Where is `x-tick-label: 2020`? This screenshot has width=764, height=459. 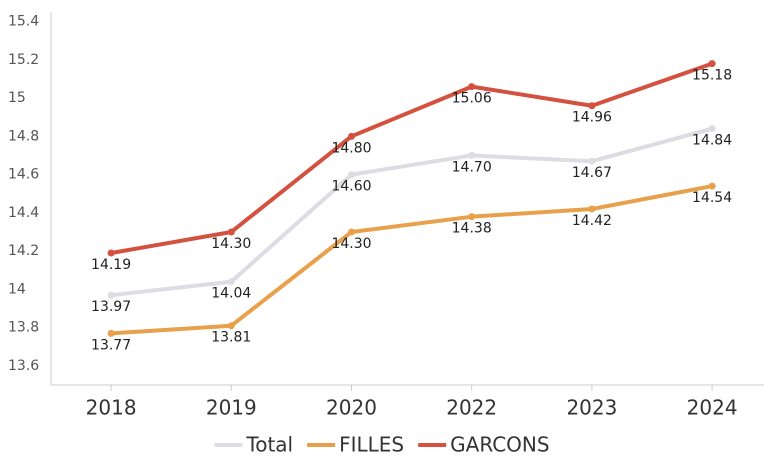
x-tick-label: 2020 is located at coordinates (351, 408).